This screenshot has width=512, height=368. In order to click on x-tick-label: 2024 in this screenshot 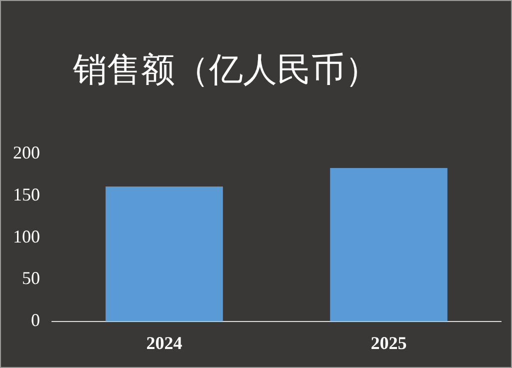, I will do `click(164, 342)`.